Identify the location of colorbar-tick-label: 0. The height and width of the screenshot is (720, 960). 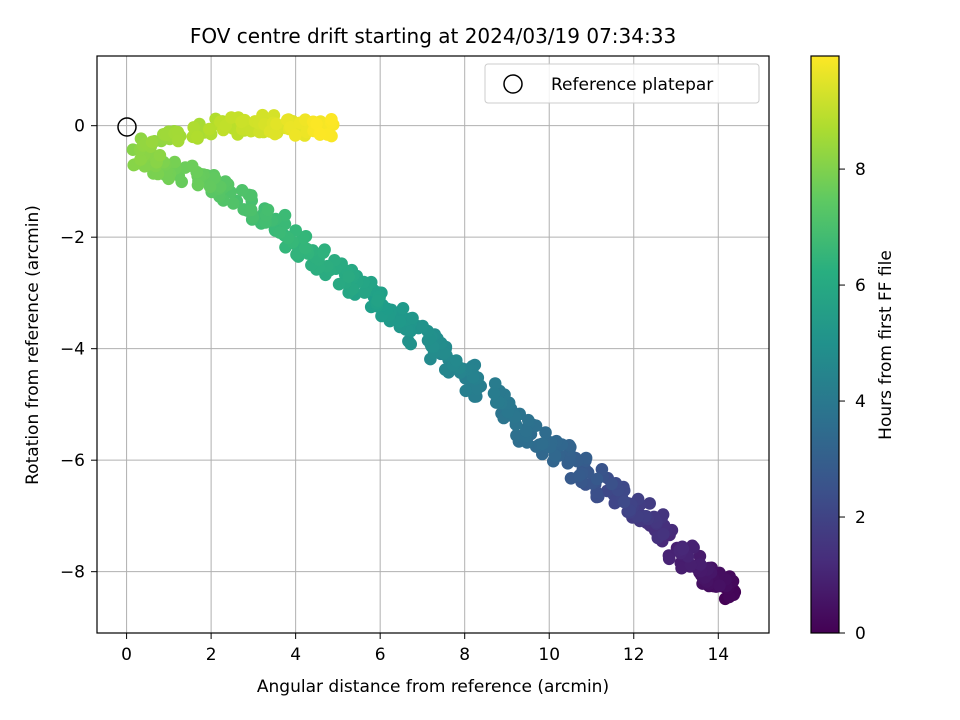
(860, 634).